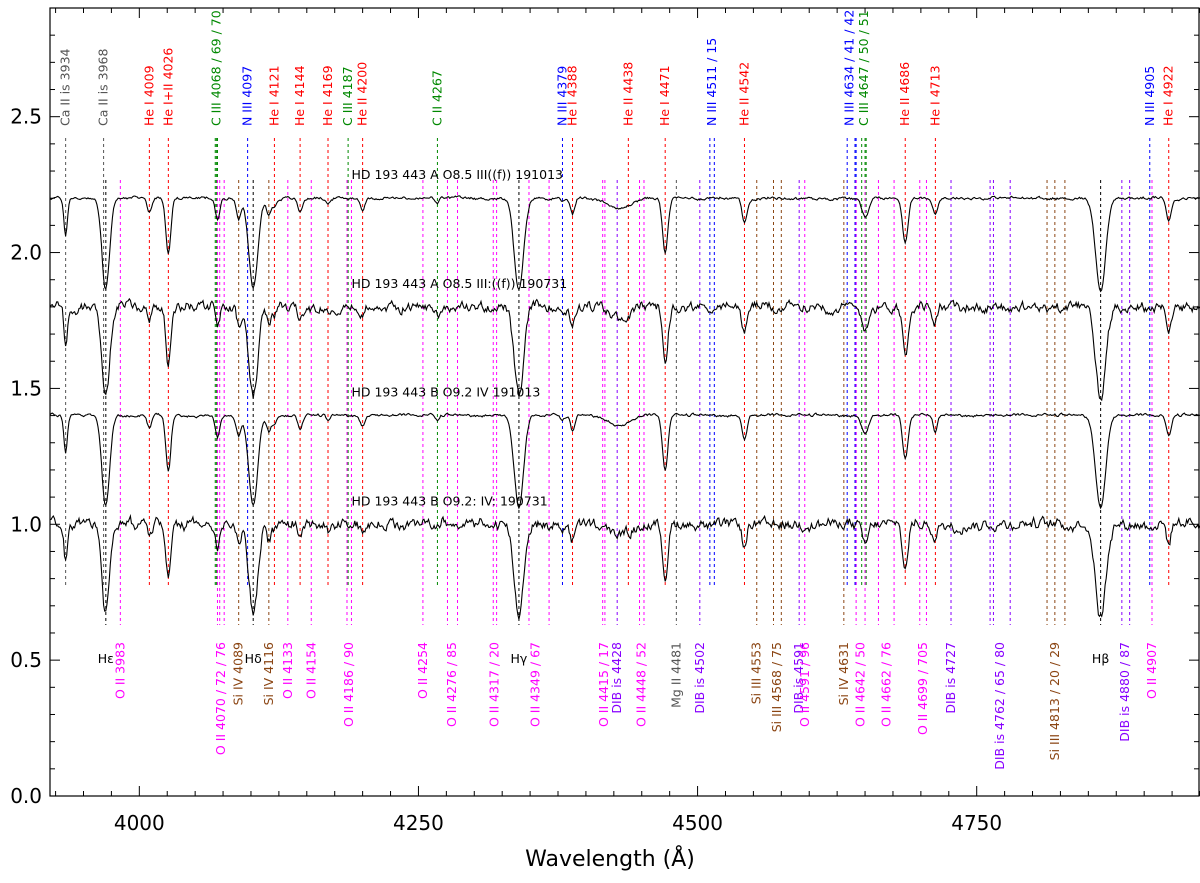 This screenshot has width=1200, height=883. Describe the element at coordinates (922, 688) in the screenshot. I see `bottom-line-label: O II 4699 / 705` at that location.